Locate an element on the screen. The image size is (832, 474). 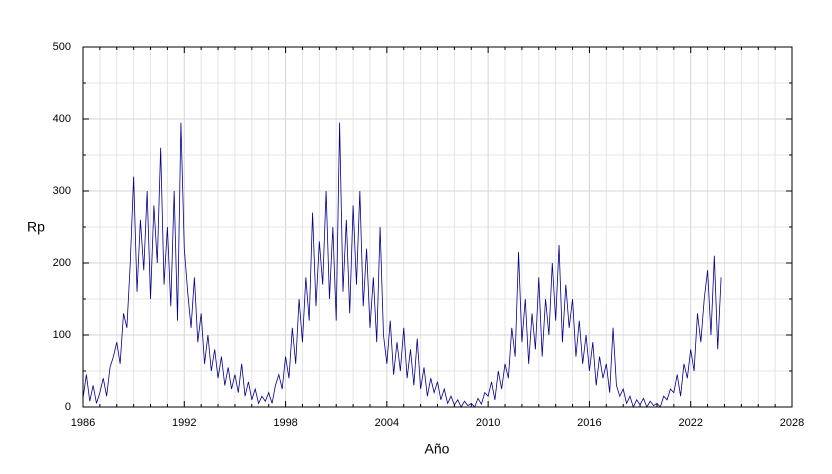
y-tick-label: 200 is located at coordinates (62, 263).